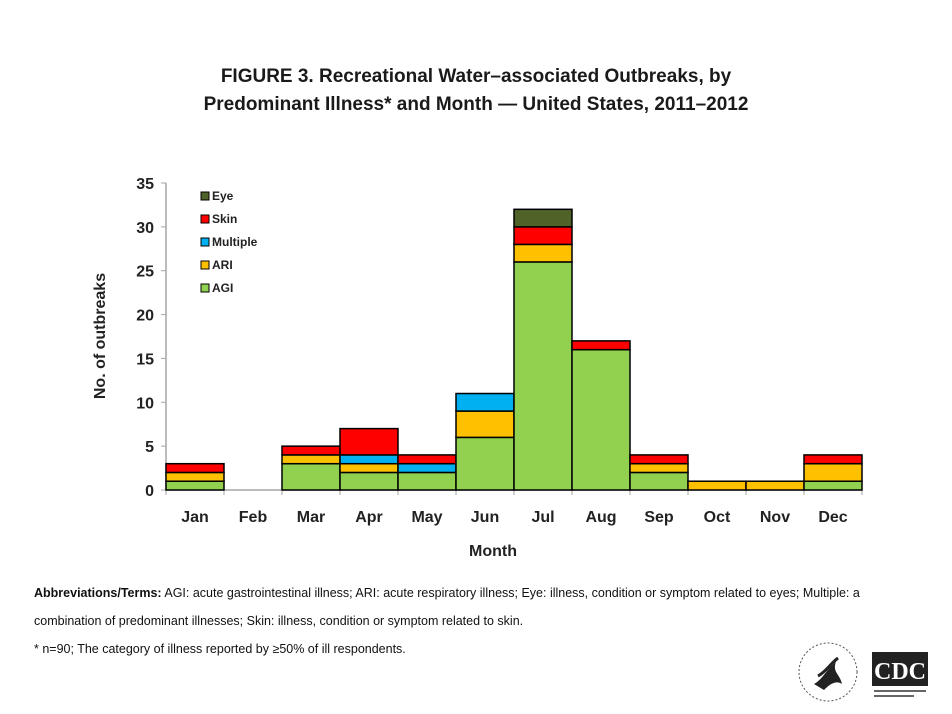 Image resolution: width=952 pixels, height=714 pixels. I want to click on legend-label-agi: AGI, so click(222, 288).